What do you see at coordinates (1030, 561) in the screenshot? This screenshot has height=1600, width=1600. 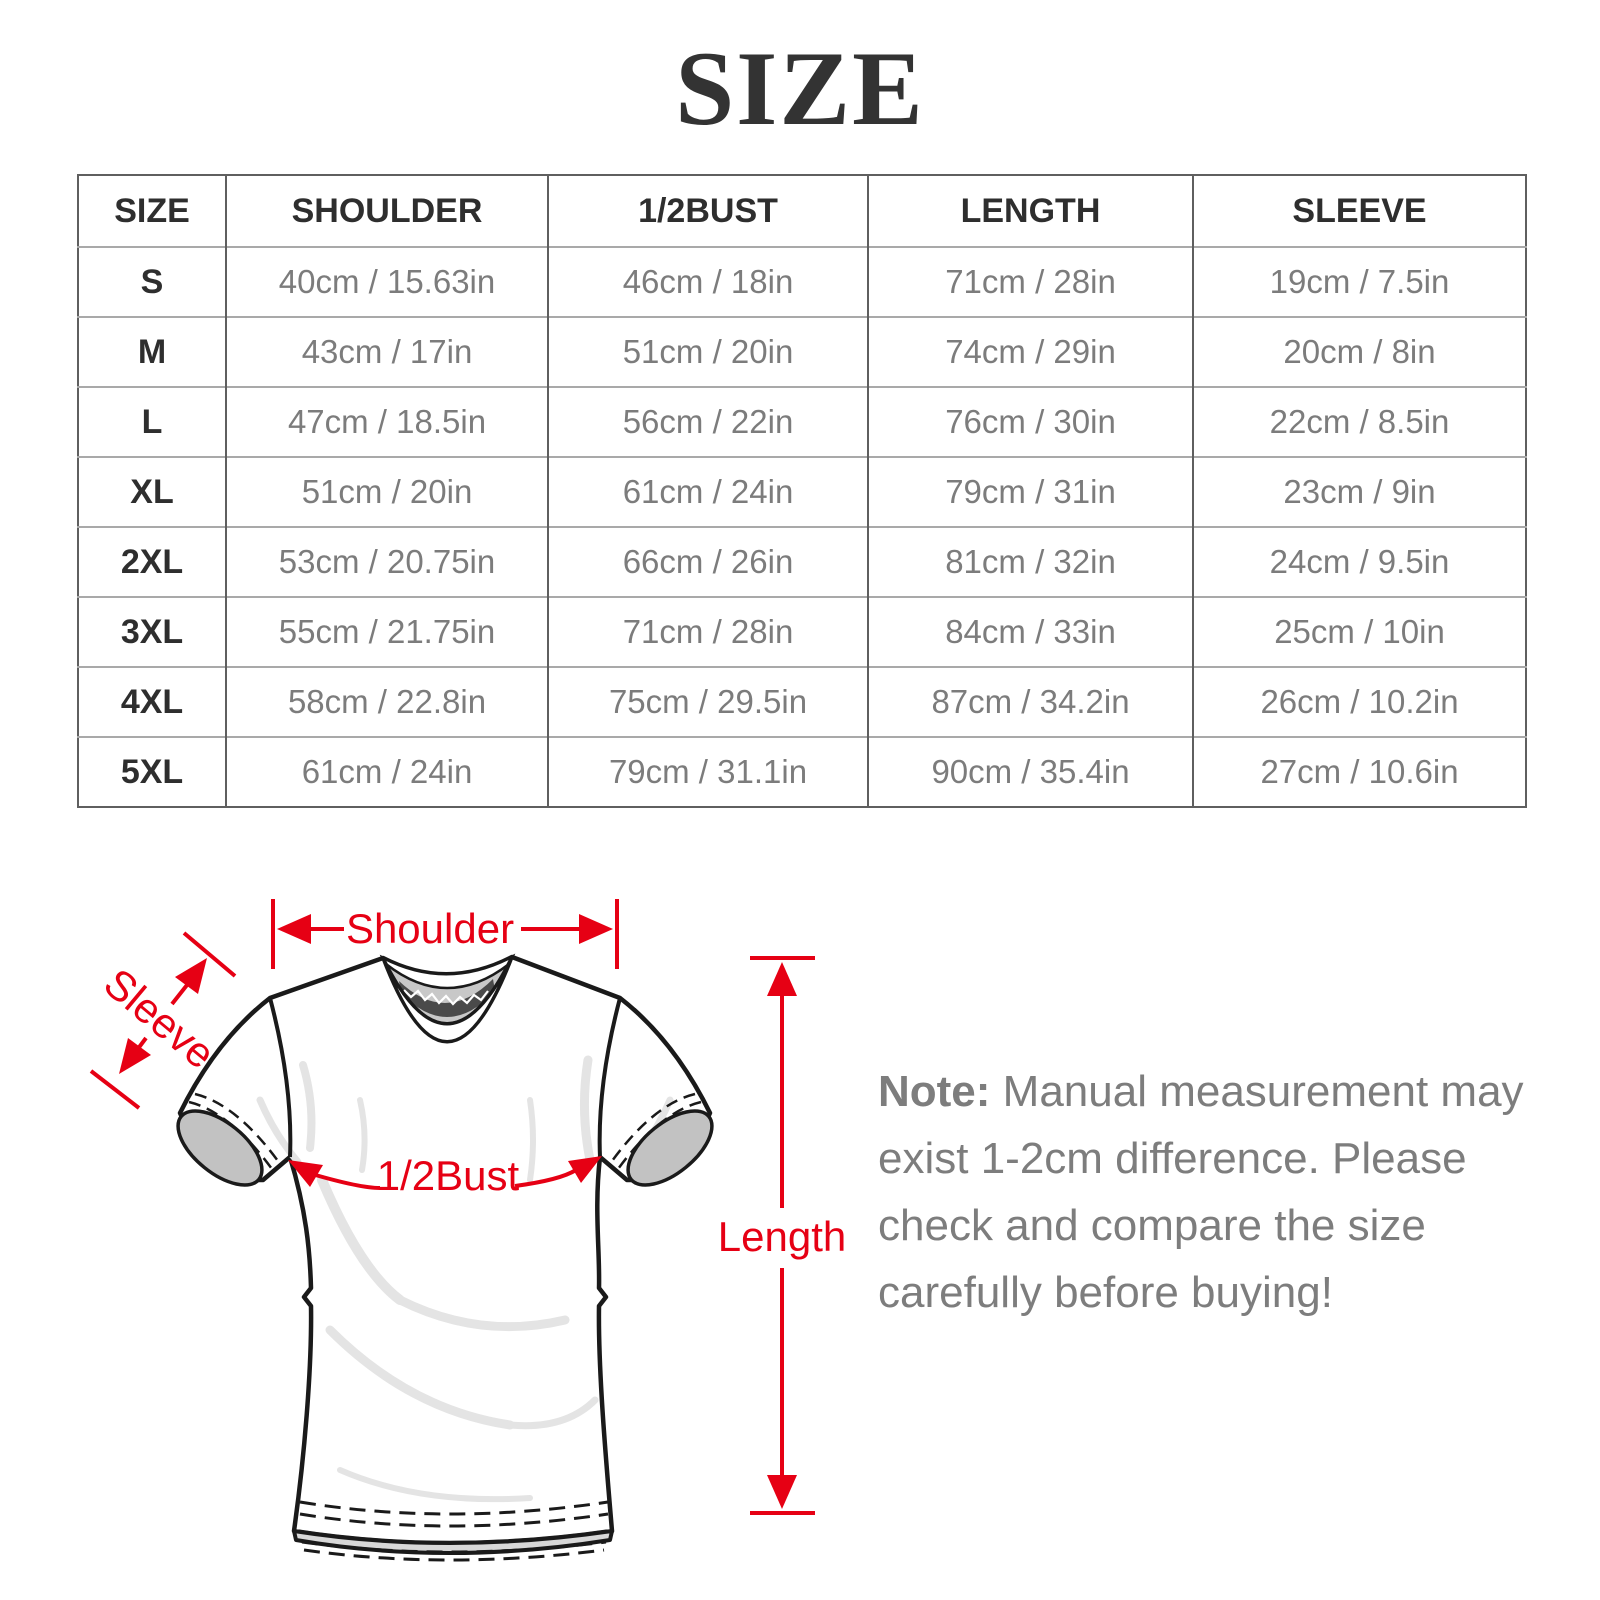 I see `length-cell: 81cm / 32in` at bounding box center [1030, 561].